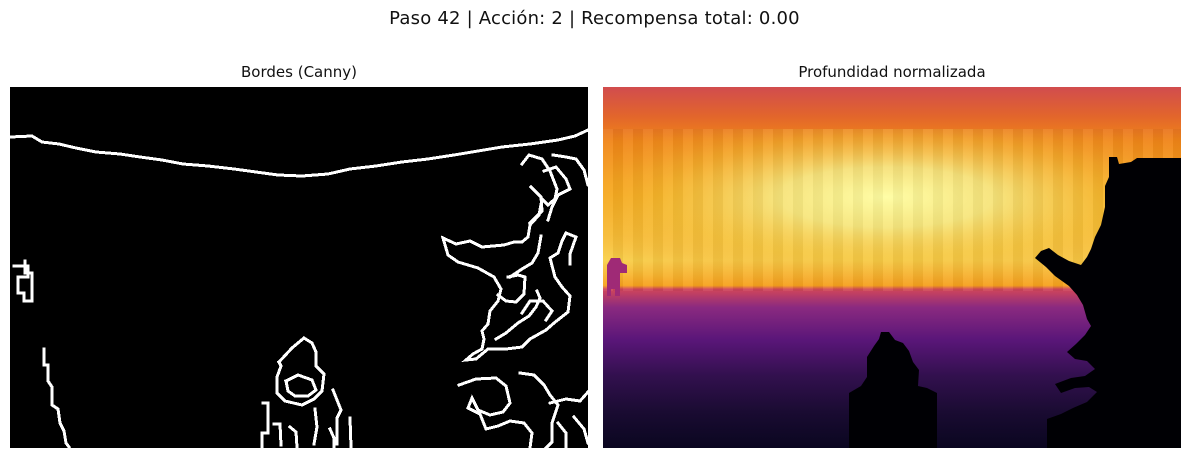 The image size is (1189, 458). I want to click on depth-right-foreground-object, so click(1108, 302).